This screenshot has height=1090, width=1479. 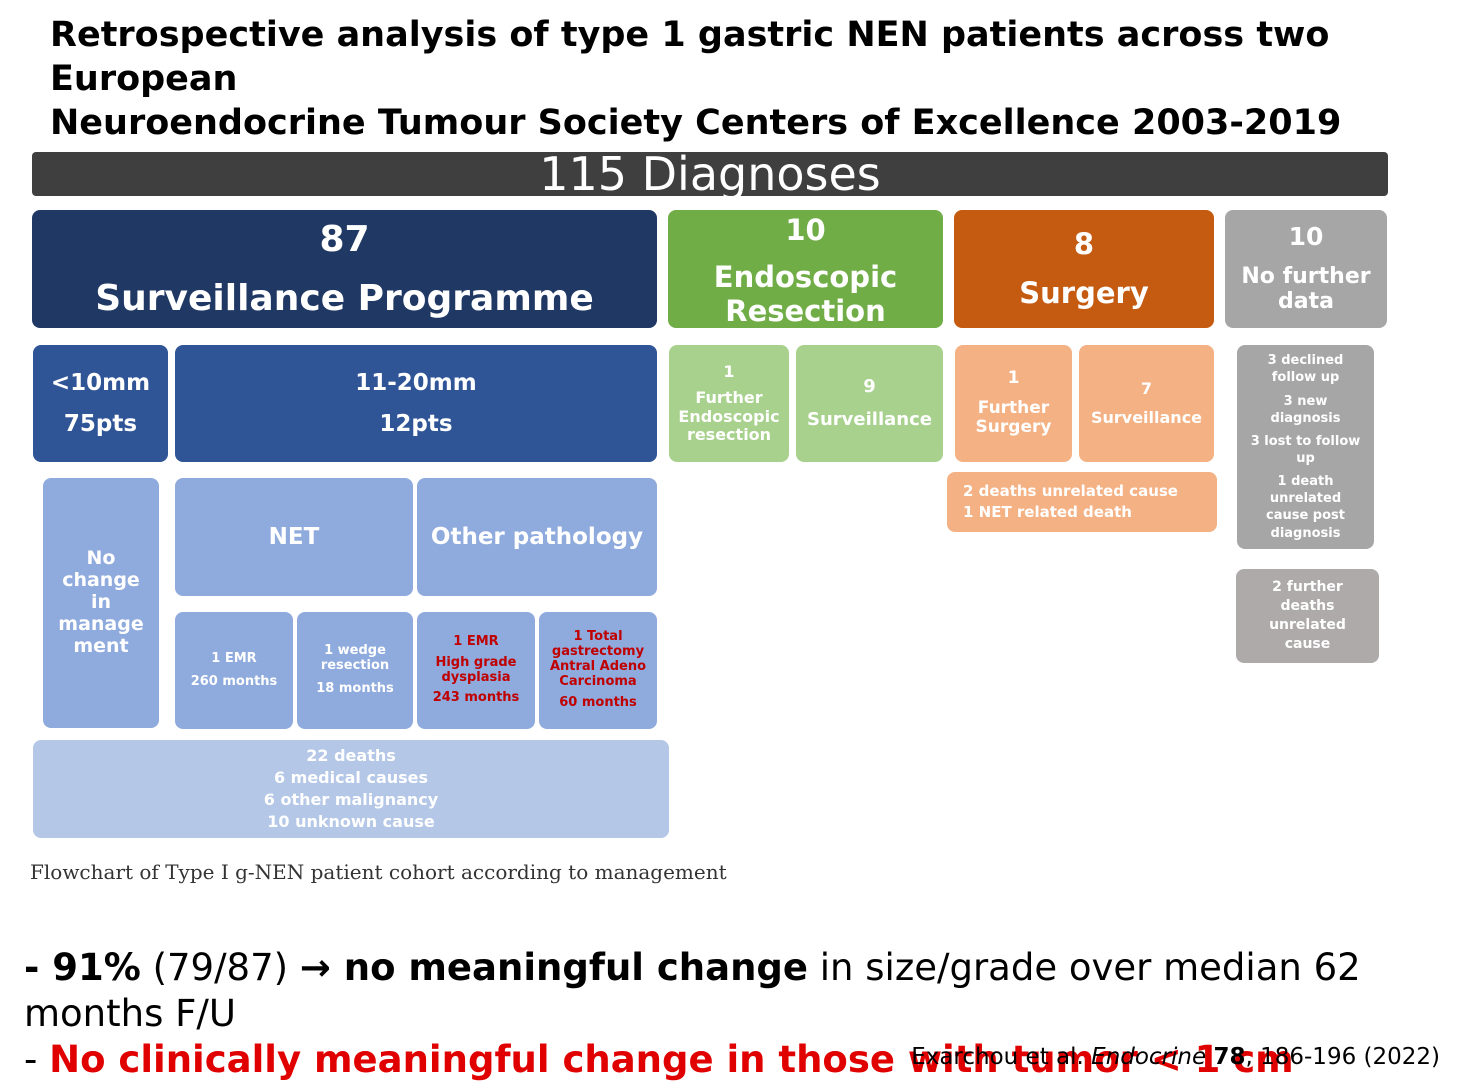 I want to click on outcome-3-line-4: 243 months, so click(x=476, y=698).